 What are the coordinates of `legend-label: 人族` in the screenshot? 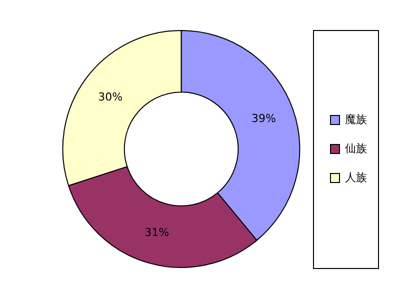 It's located at (356, 177).